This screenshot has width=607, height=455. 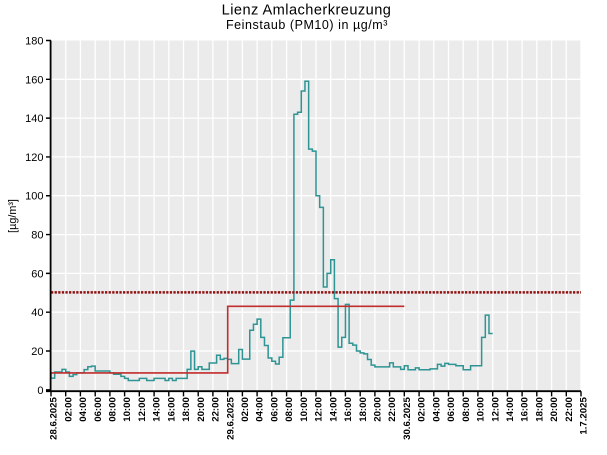 What do you see at coordinates (34, 119) in the screenshot?
I see `svg-text: 140` at bounding box center [34, 119].